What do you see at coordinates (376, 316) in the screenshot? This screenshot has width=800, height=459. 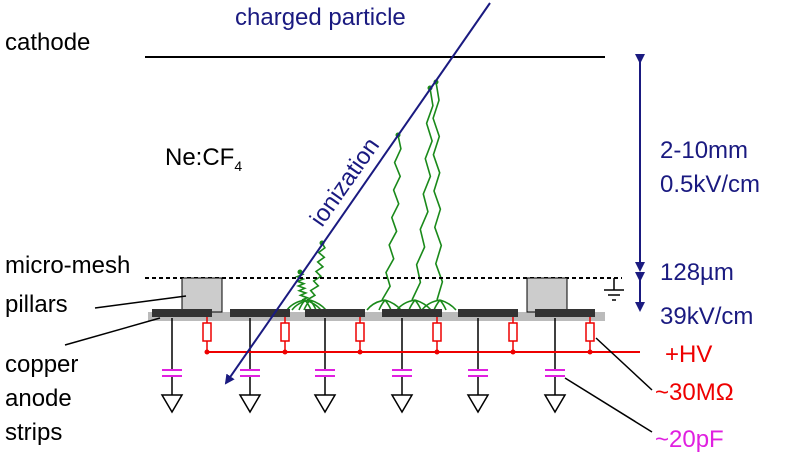 I see `substrate` at bounding box center [376, 316].